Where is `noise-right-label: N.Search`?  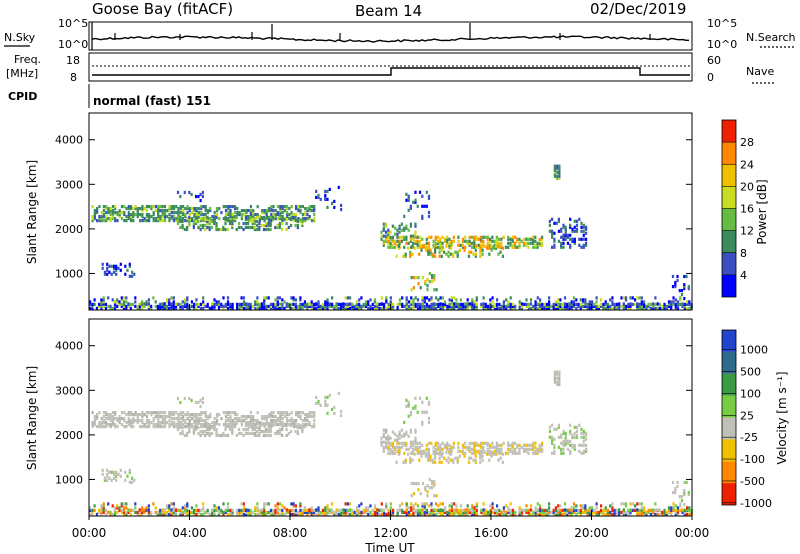
noise-right-label: N.Search is located at coordinates (771, 37).